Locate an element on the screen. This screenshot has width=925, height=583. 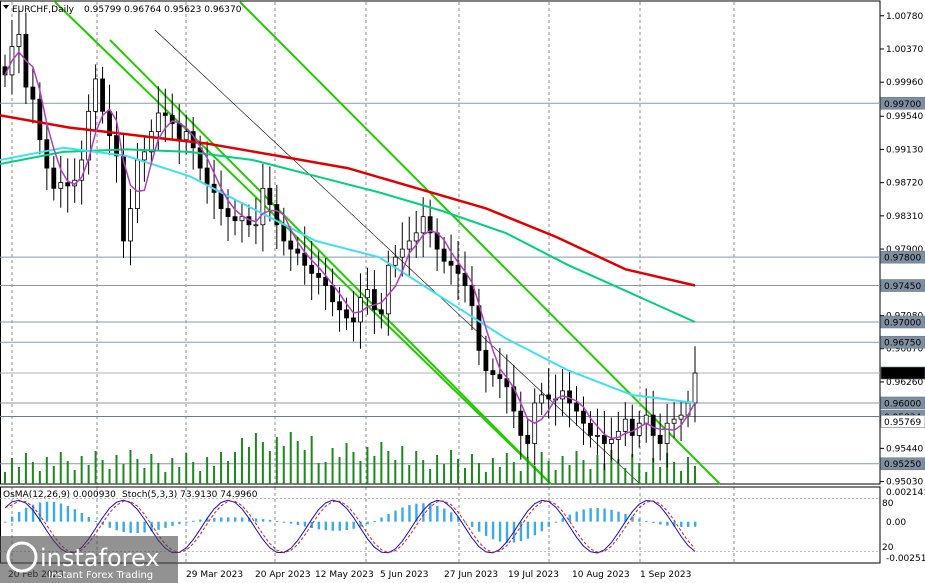
y-tick-label: 0.96260 is located at coordinates (904, 383).